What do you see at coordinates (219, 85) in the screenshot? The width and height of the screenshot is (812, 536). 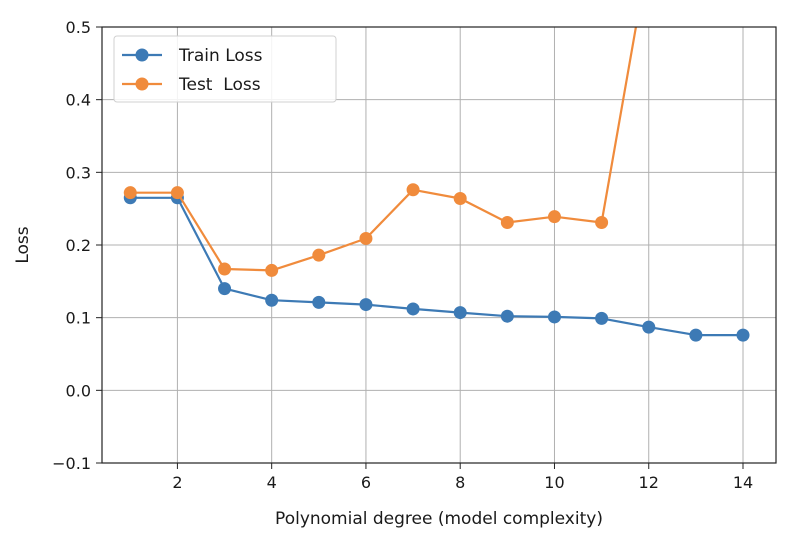 I see `legend-label: Test Loss` at bounding box center [219, 85].